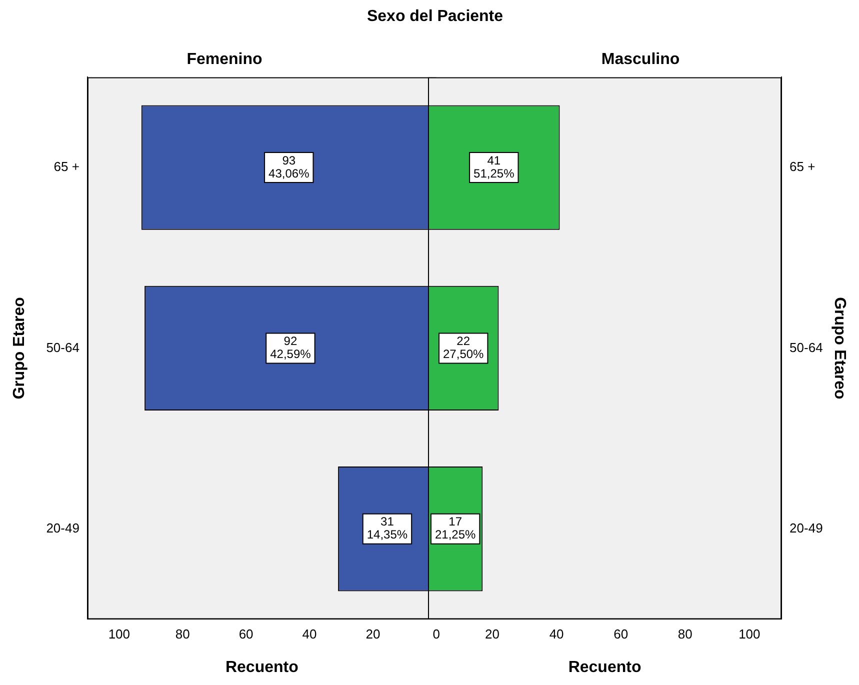  Describe the element at coordinates (494, 166) in the screenshot. I see `data-label: 41 51,25%` at that location.